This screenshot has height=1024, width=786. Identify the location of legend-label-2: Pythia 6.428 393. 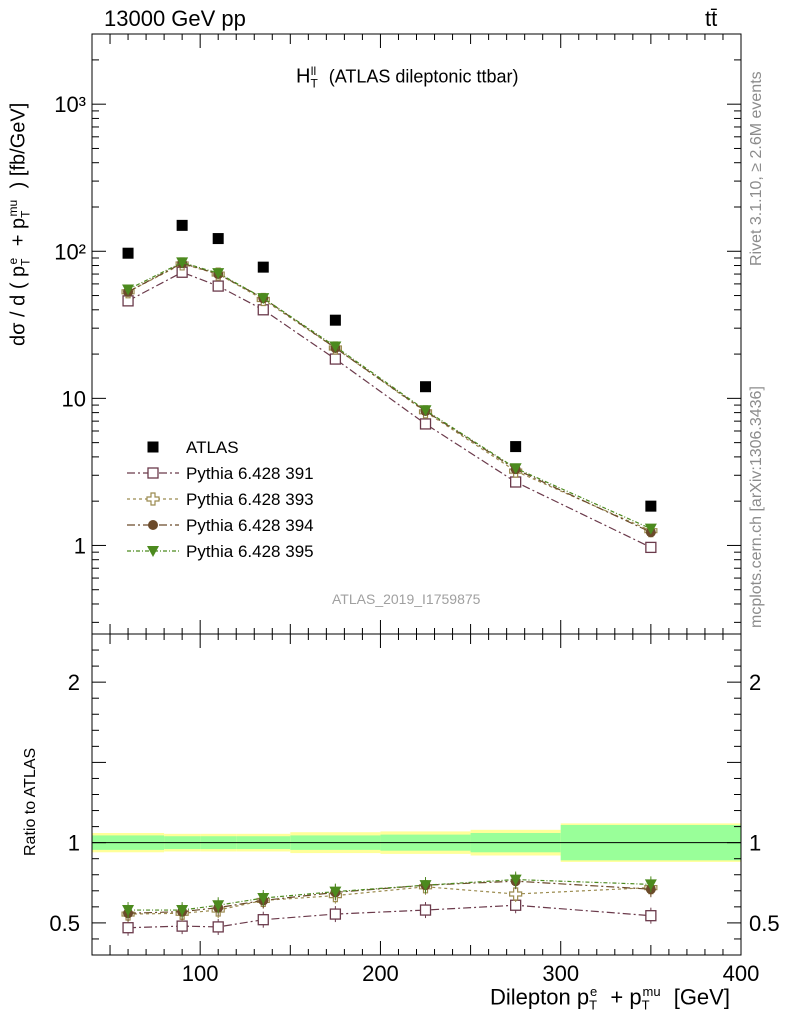
(250, 499).